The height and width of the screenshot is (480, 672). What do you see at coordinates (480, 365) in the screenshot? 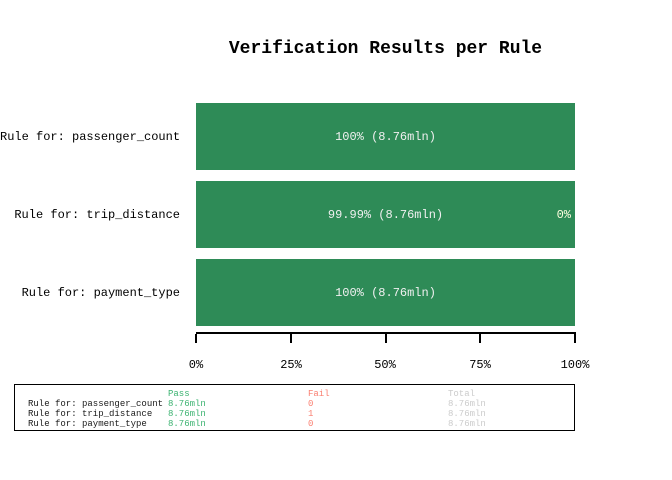
I see `x-tick-label-75: 75%` at bounding box center [480, 365].